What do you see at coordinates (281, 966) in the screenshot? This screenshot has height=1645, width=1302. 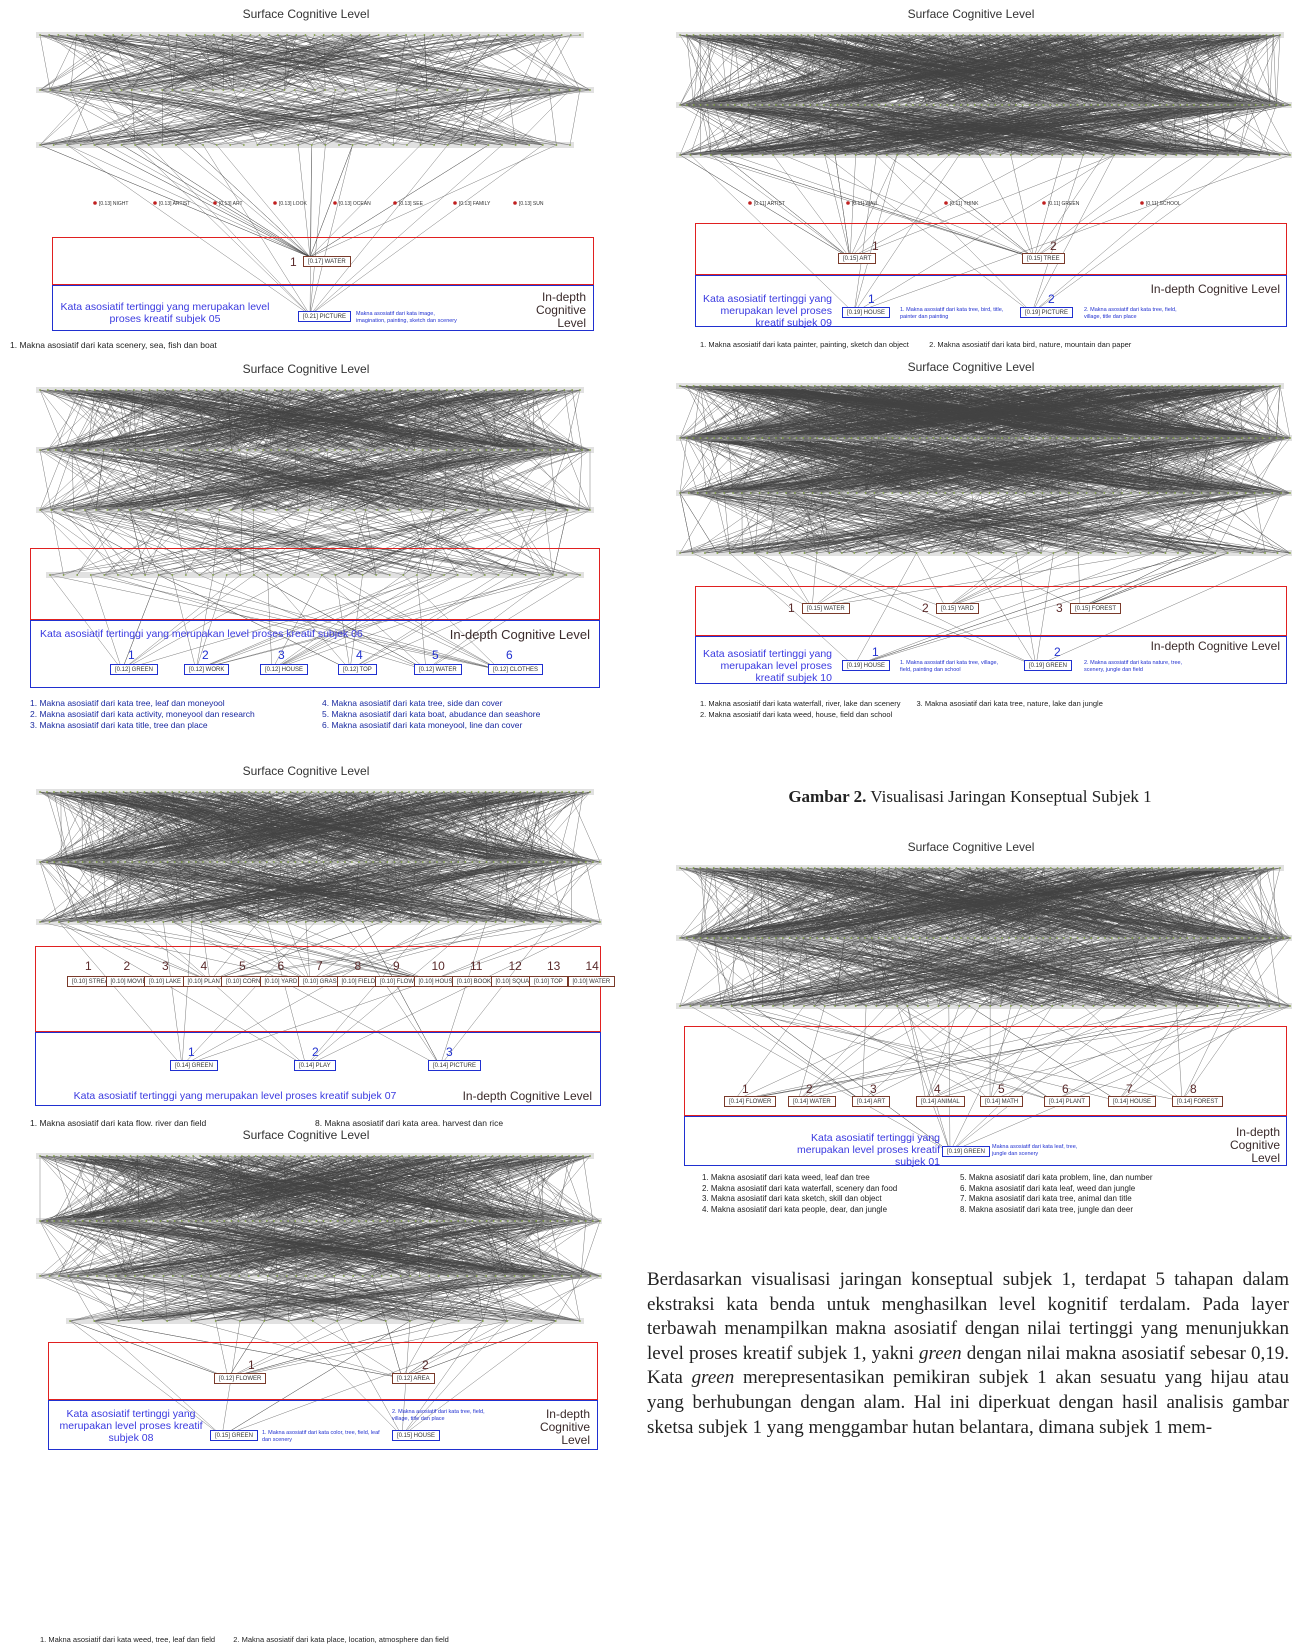 I see `item-number: 6` at bounding box center [281, 966].